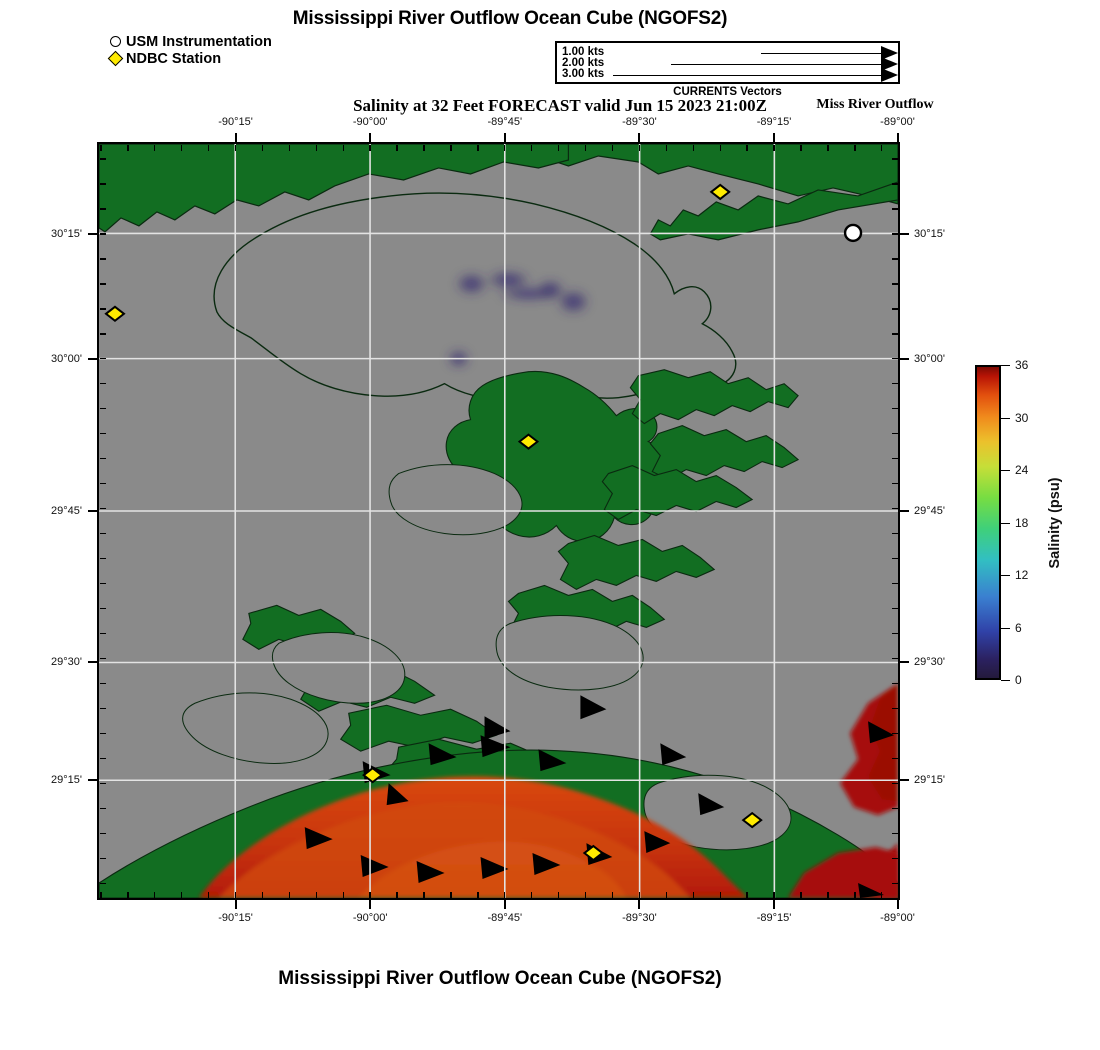  Describe the element at coordinates (727, 92) in the screenshot. I see `currents-key-caption: CURRENTS Vectors` at that location.